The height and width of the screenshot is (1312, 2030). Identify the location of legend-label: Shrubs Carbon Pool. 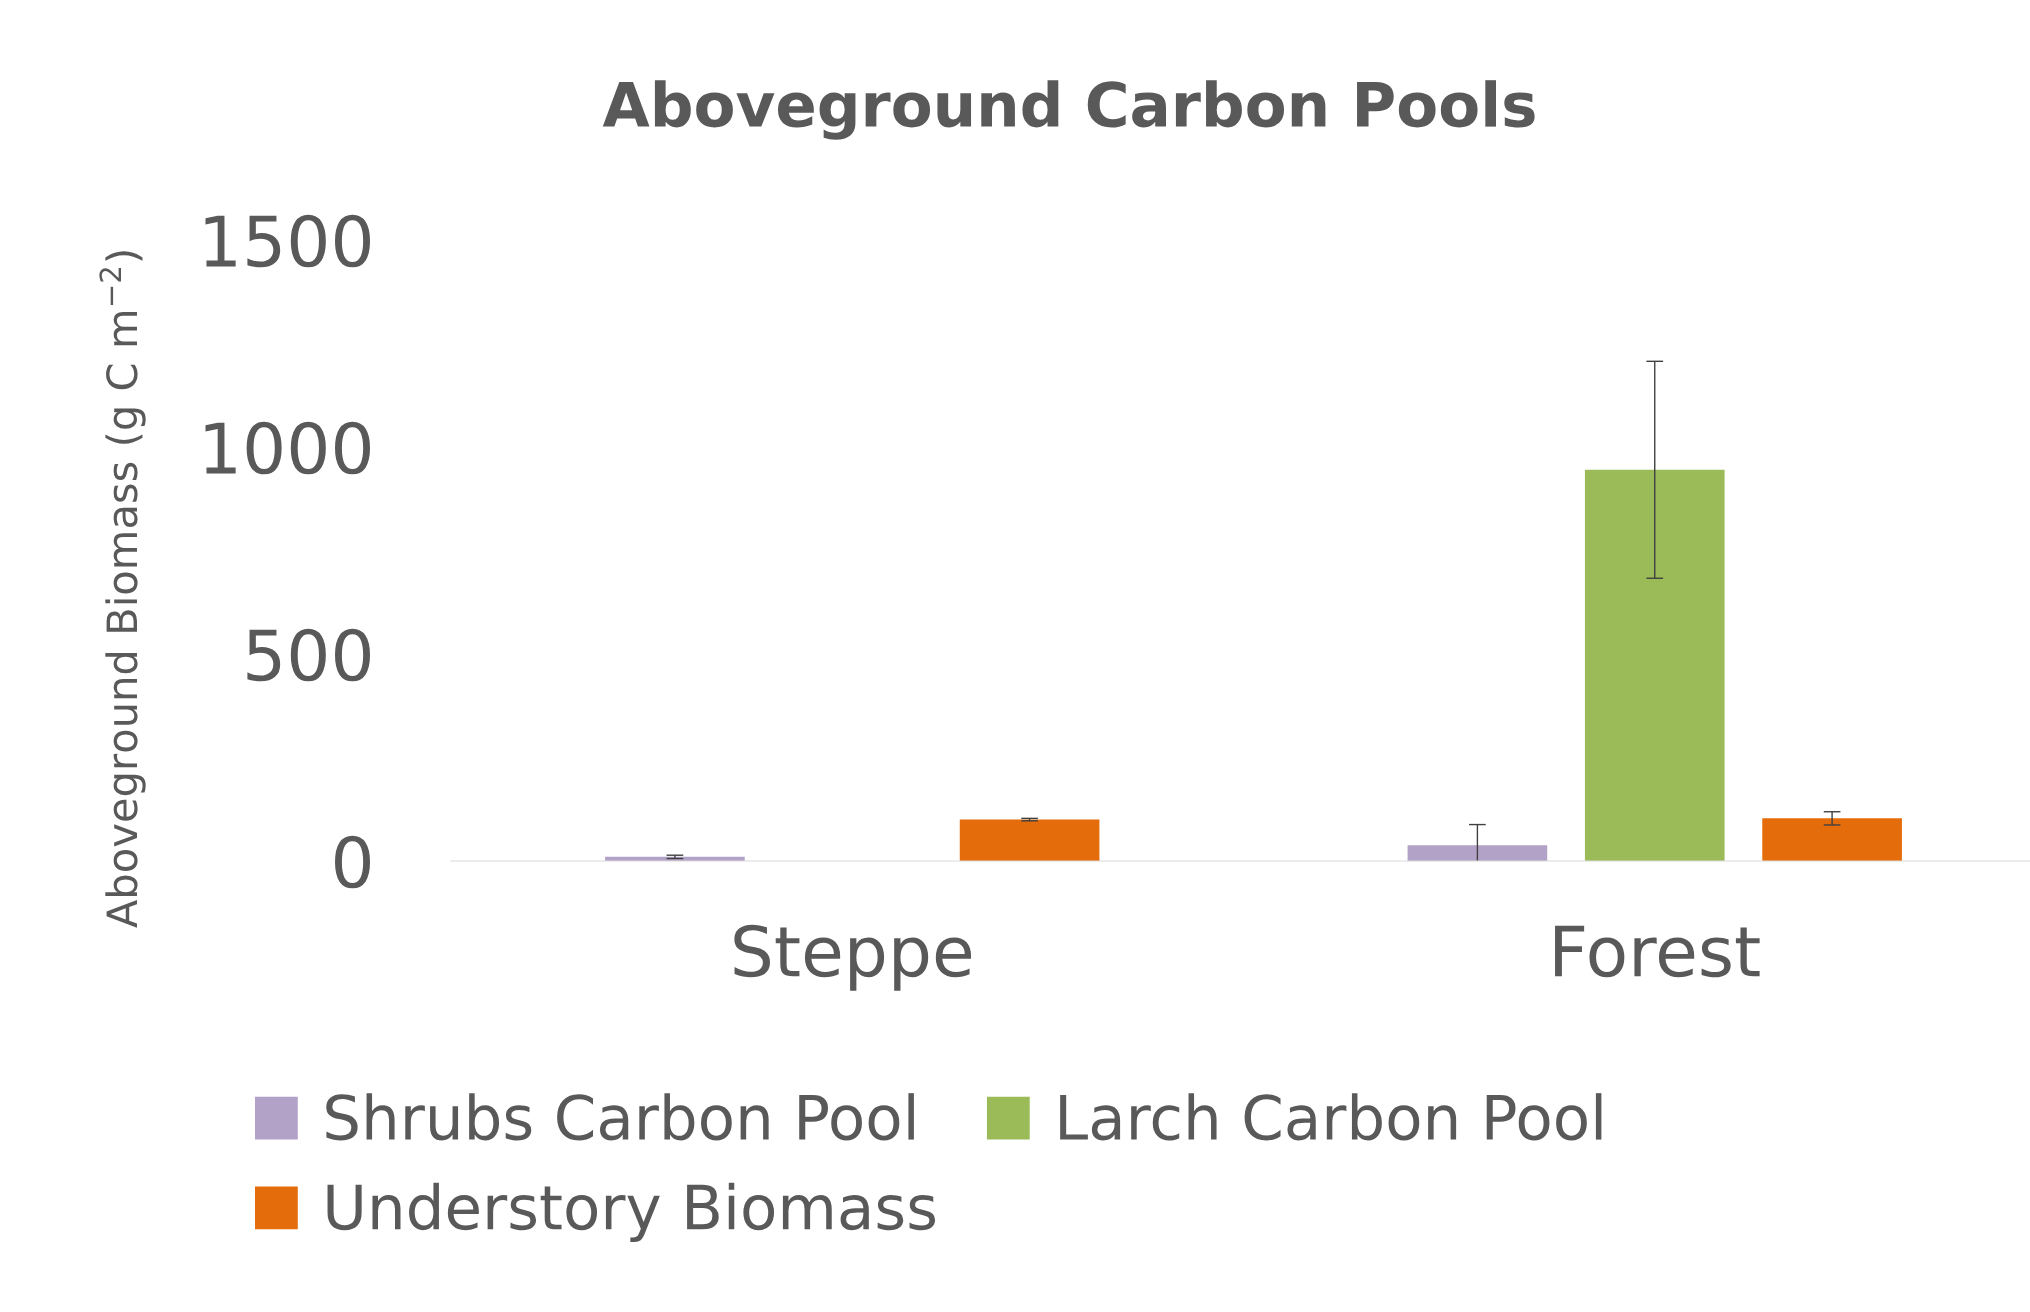
(620, 1117).